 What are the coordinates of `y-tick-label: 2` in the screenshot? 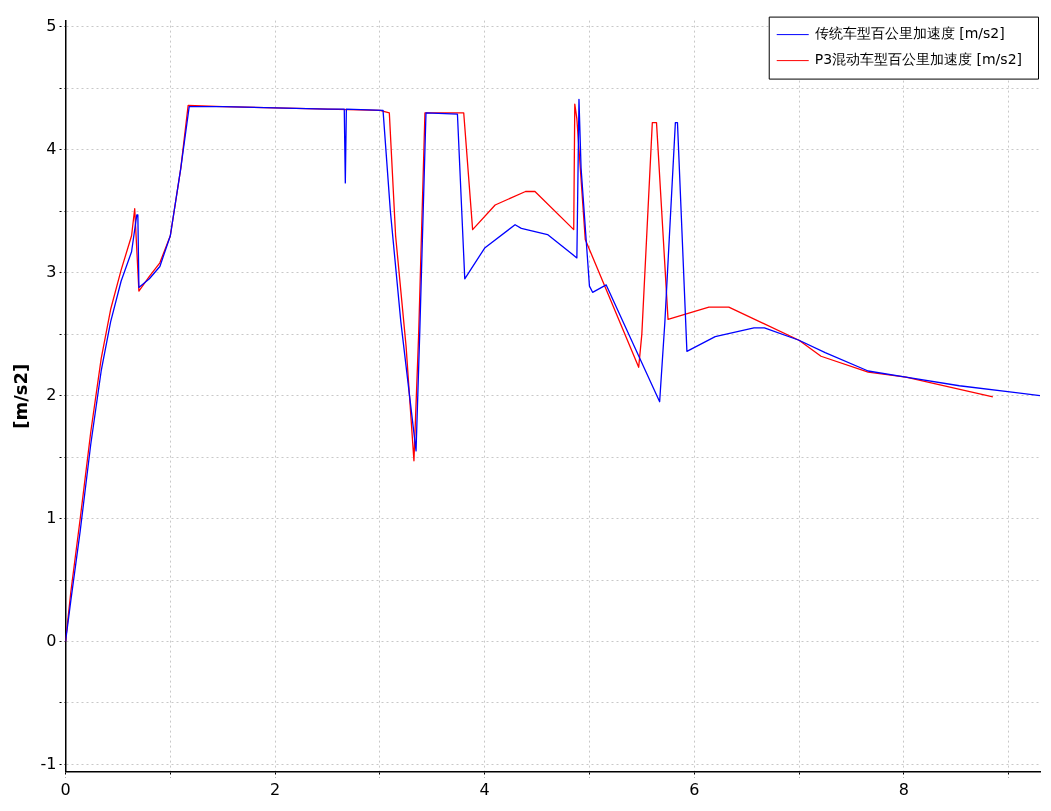 It's located at (51, 394).